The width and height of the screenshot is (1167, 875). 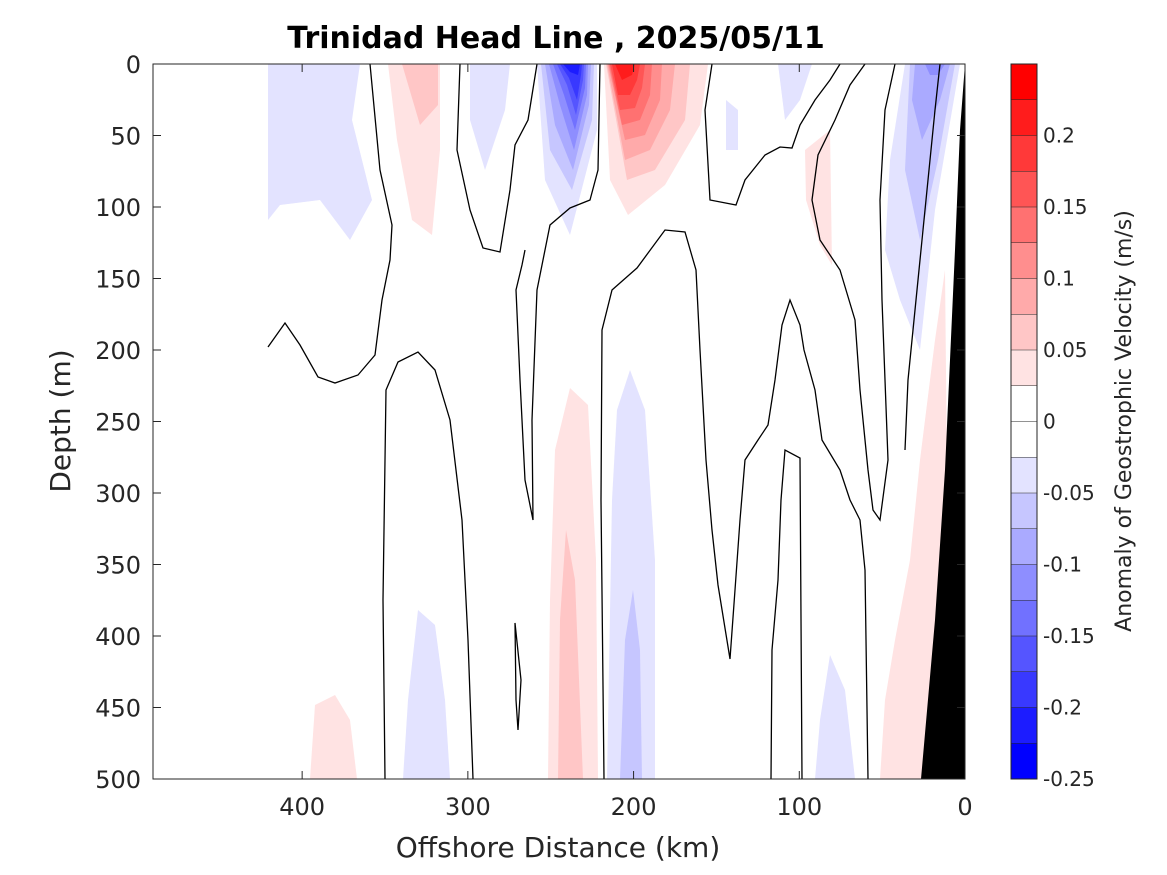 I want to click on colorbar-tick-label: -0.2, so click(x=1062, y=708).